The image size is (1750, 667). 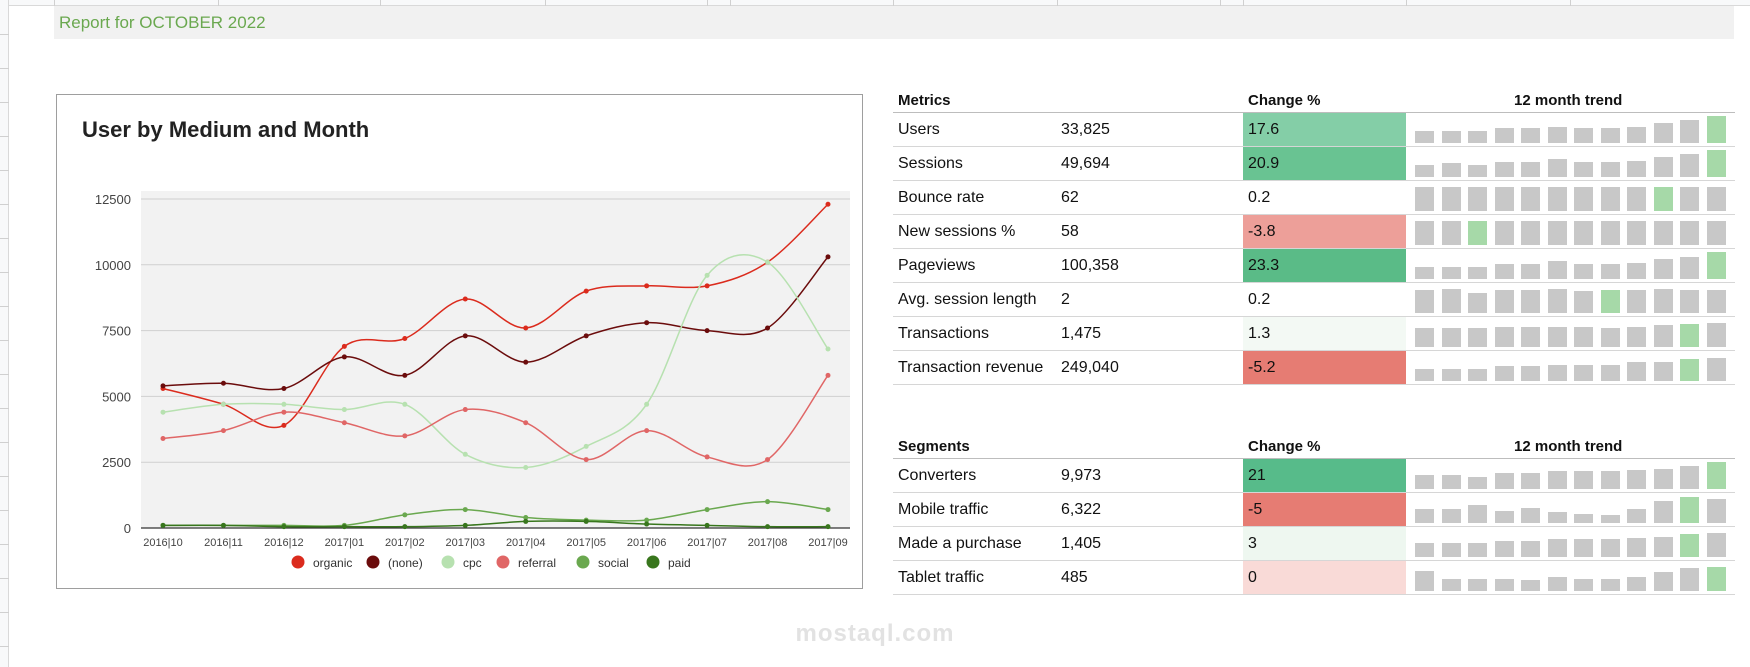 I want to click on legend-label: referral, so click(x=537, y=563).